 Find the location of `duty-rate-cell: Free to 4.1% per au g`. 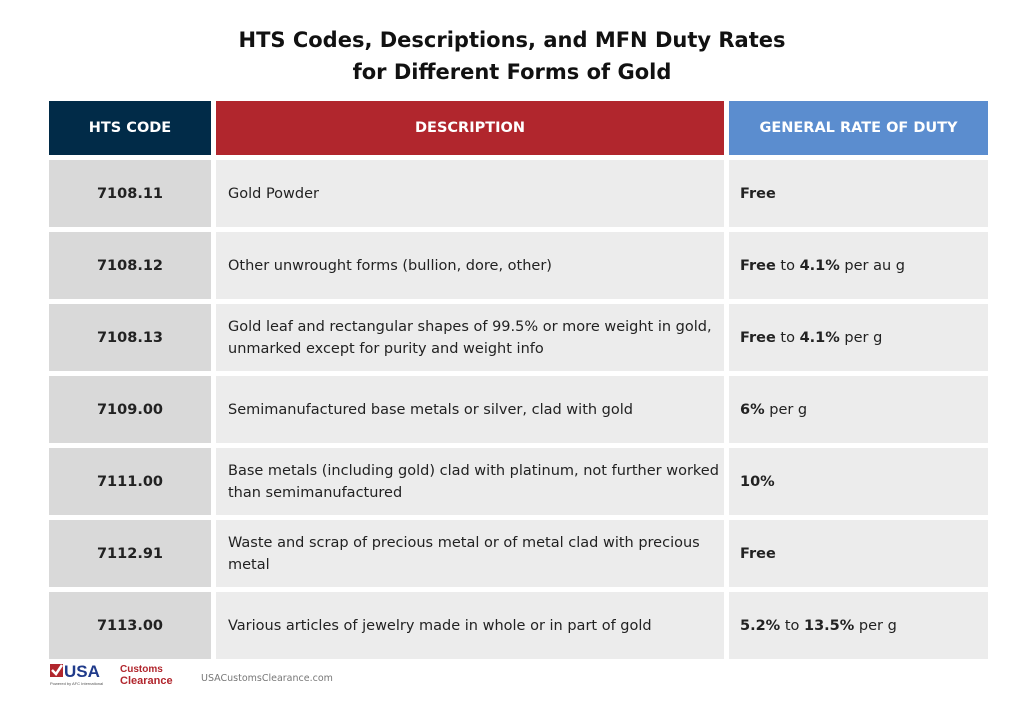

duty-rate-cell: Free to 4.1% per au g is located at coordinates (858, 265).